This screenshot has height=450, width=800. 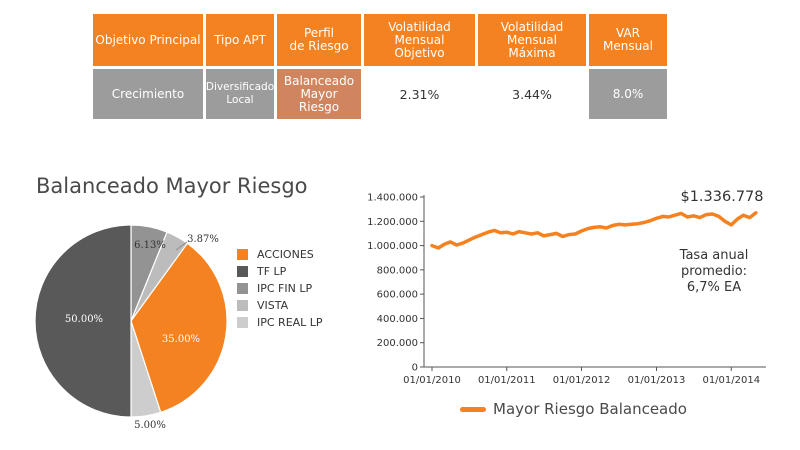 I want to click on y-tick-label: 600.000, so click(x=397, y=295).